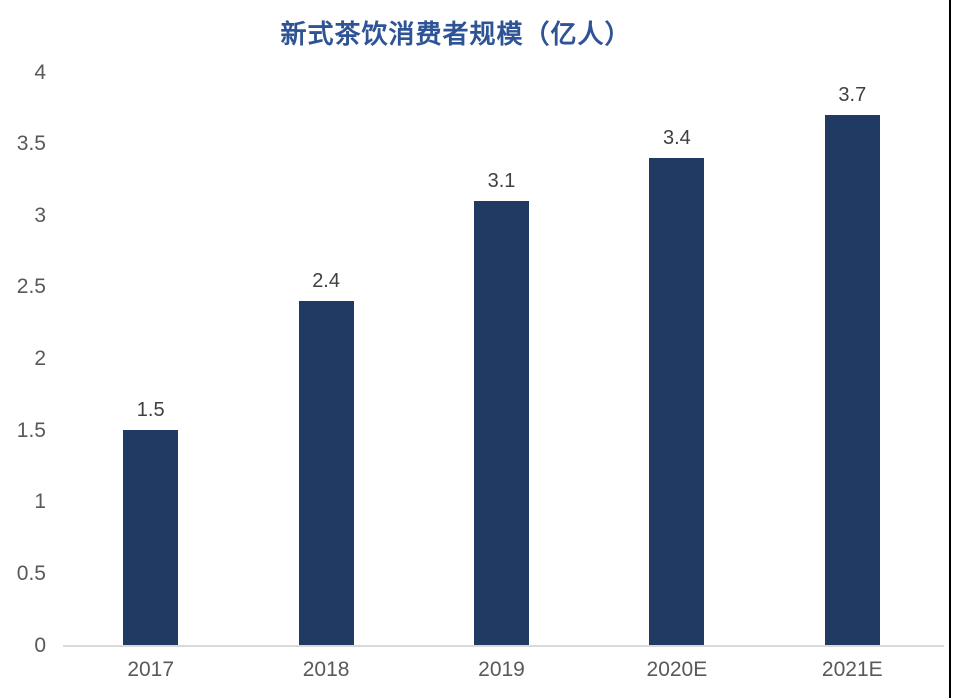 The height and width of the screenshot is (698, 956). What do you see at coordinates (676, 137) in the screenshot?
I see `data-label-2020E: 3.4` at bounding box center [676, 137].